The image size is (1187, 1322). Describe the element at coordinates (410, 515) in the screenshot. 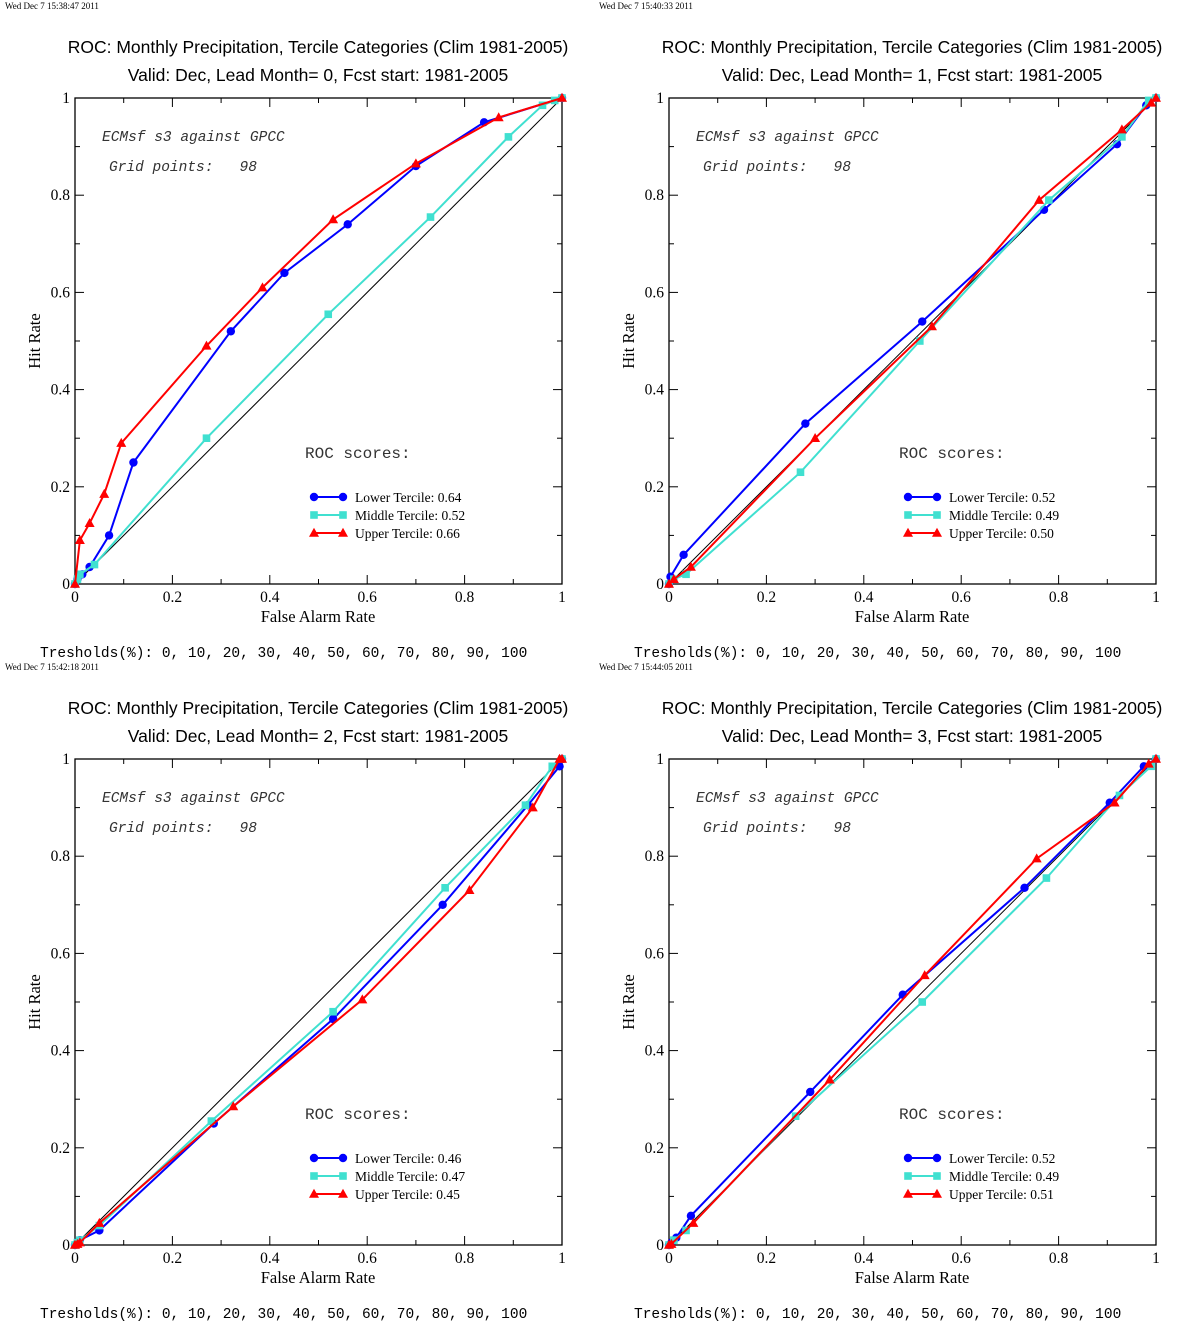

I see `legend-label-middle: Middle Tercile: 0.52` at that location.